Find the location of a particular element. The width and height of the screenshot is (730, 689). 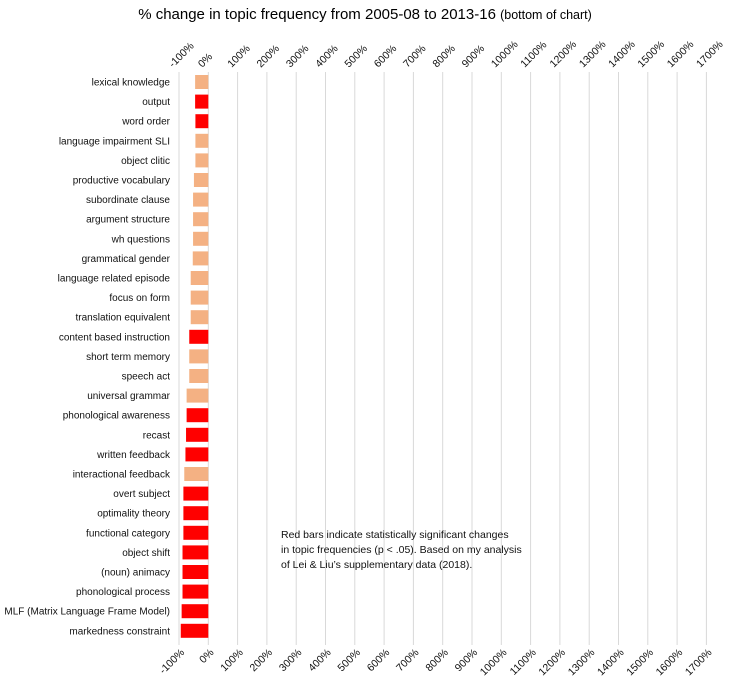

x-tick-label-top: 1000% is located at coordinates (505, 55).